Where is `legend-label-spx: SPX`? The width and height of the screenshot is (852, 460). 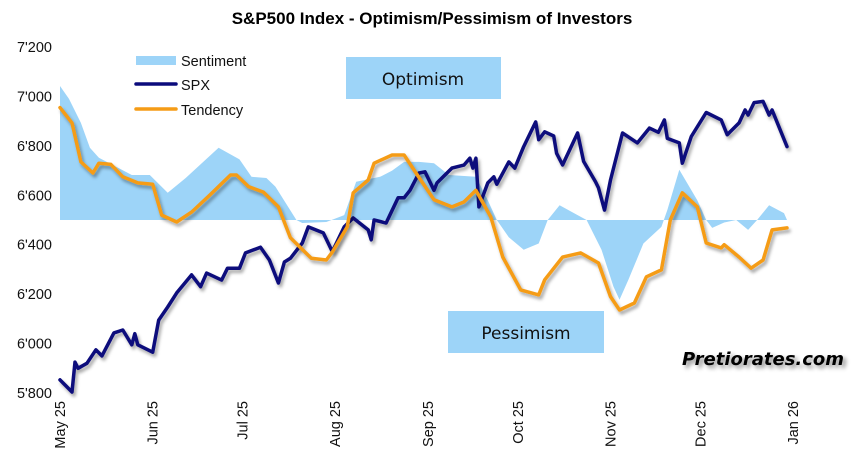
legend-label-spx: SPX is located at coordinates (195, 86).